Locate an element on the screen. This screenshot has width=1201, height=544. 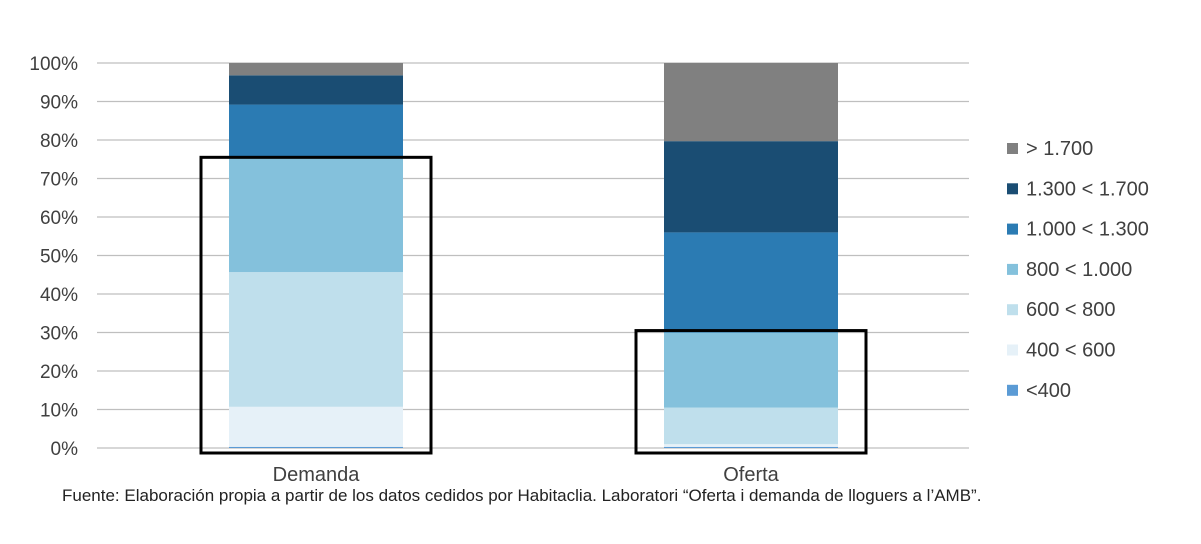
x-axis: Demanda Oferta is located at coordinates (526, 475).